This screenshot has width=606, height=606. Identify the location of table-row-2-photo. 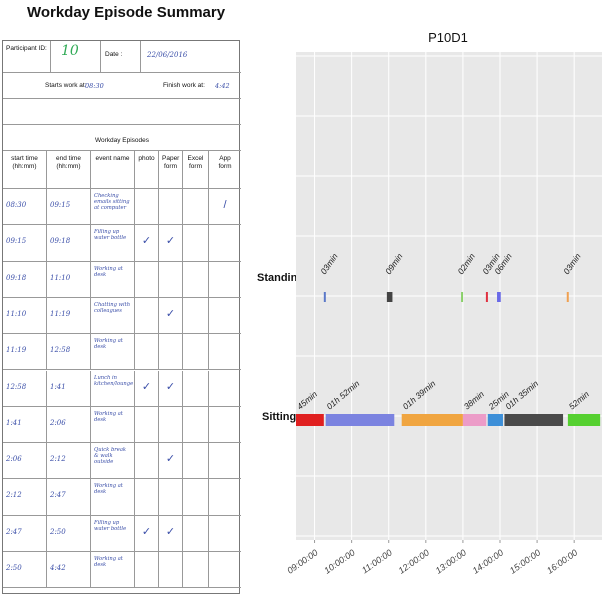
(147, 279).